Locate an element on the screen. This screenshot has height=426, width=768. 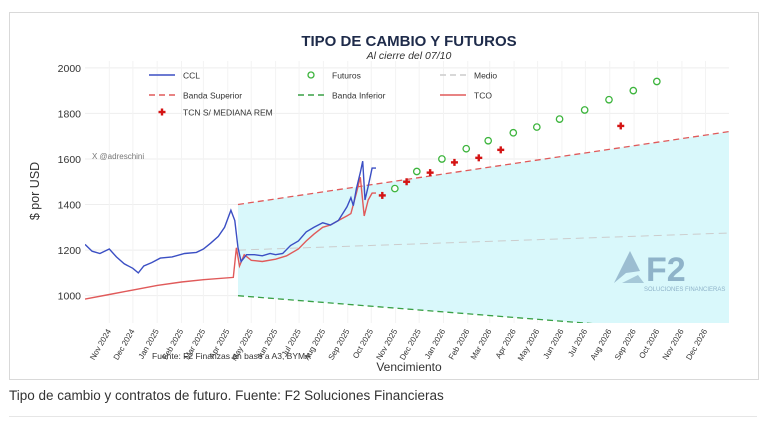
series-medio is located at coordinates (483, 241).